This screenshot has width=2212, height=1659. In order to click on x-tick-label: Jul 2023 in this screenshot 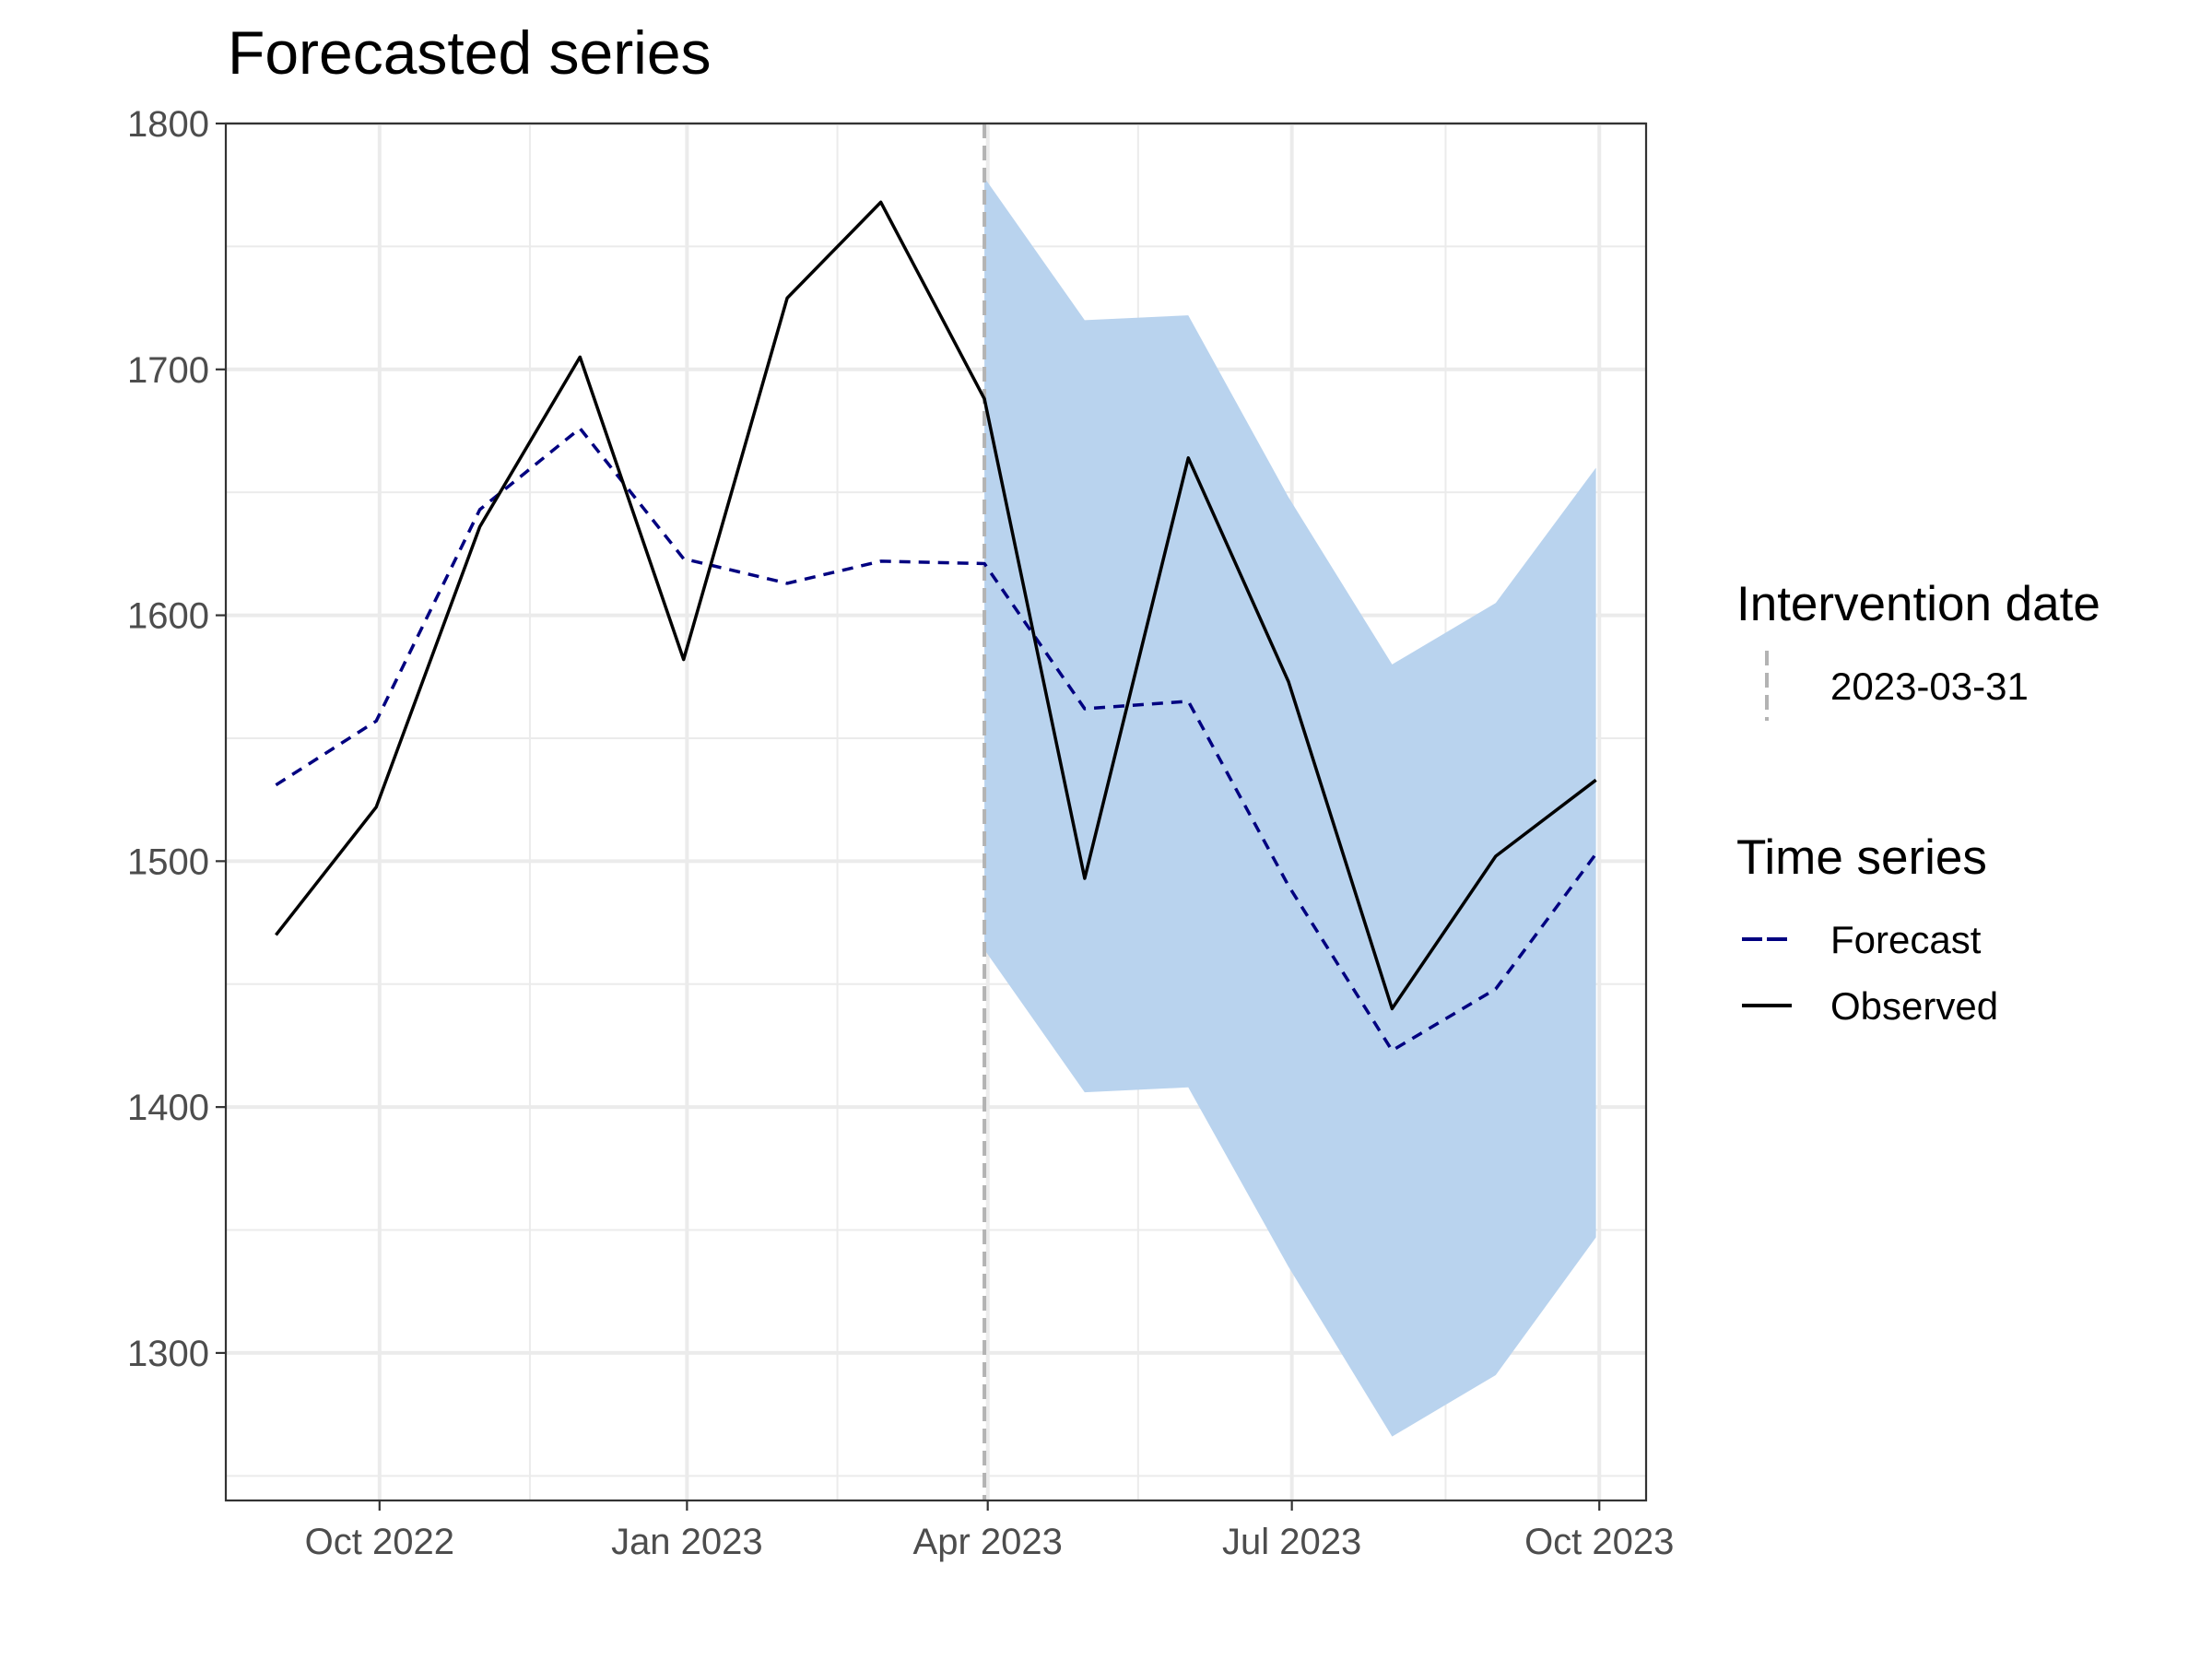, I will do `click(1291, 1542)`.